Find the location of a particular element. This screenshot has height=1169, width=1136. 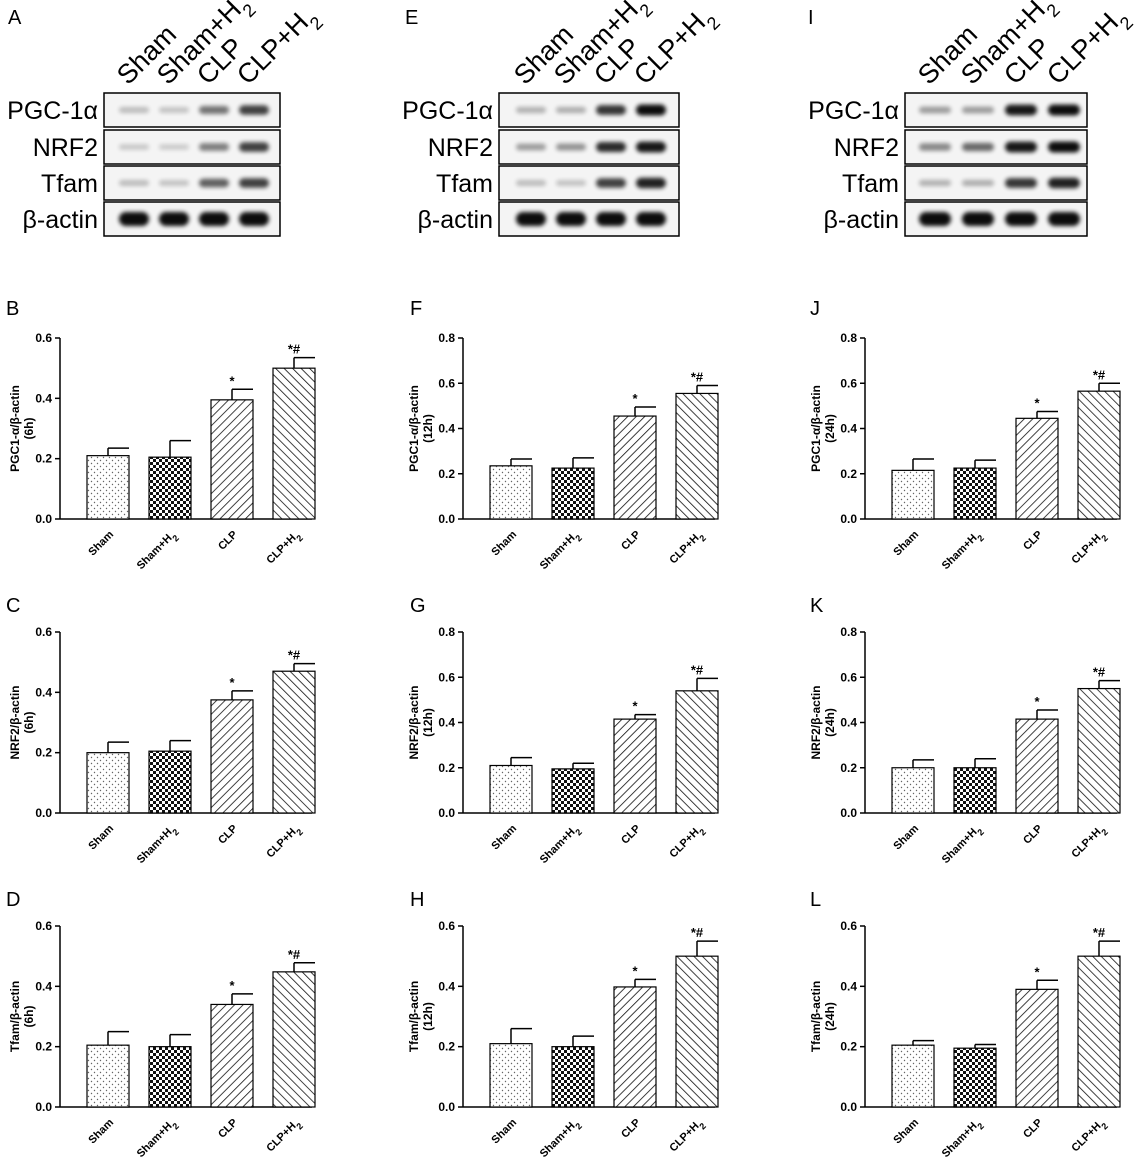

y-axis-label: NRF2/β-actin(24h) is located at coordinates (823, 723).